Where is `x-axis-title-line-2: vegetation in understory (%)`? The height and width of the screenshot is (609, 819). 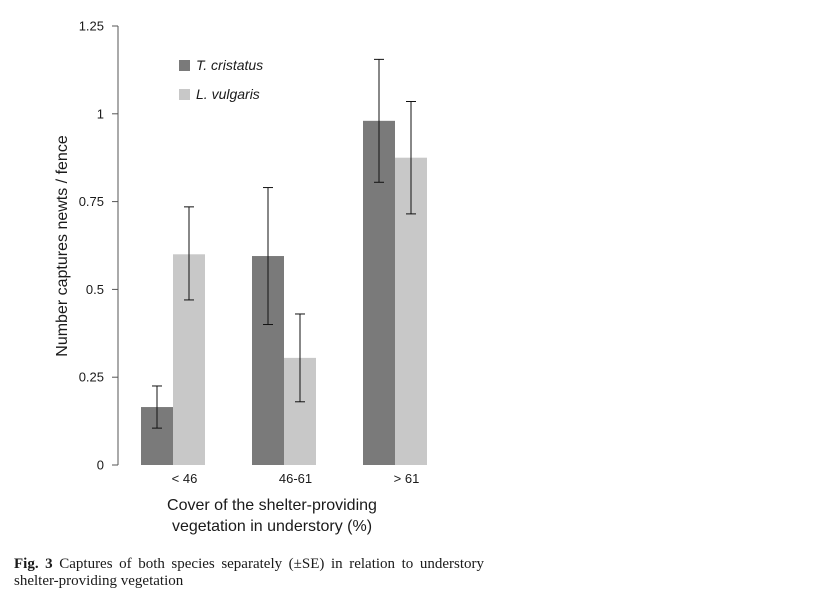
x-axis-title-line-2: vegetation in understory (%) is located at coordinates (272, 526).